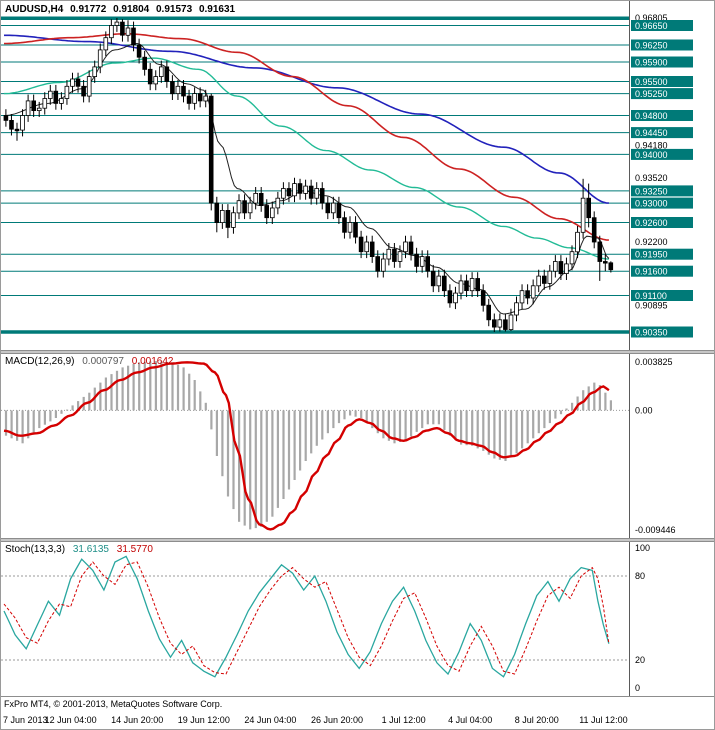  What do you see at coordinates (536, 720) in the screenshot?
I see `time-axis-label: 8 Jul 20:00` at bounding box center [536, 720].